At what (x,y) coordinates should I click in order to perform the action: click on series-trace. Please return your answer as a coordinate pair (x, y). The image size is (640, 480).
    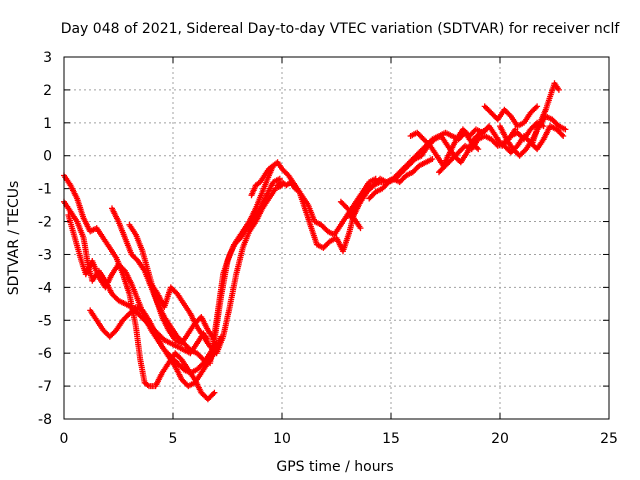
    Looking at the image, I should click on (326, 215).